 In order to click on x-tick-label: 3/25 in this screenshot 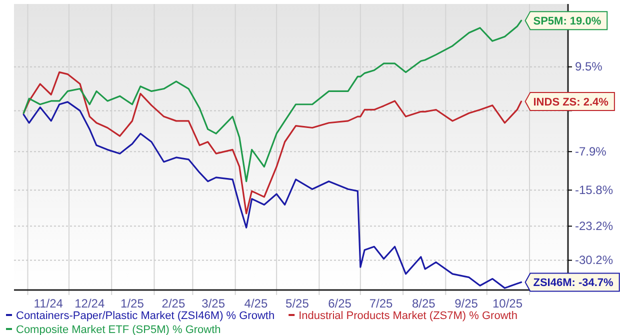, I will do `click(214, 303)`.